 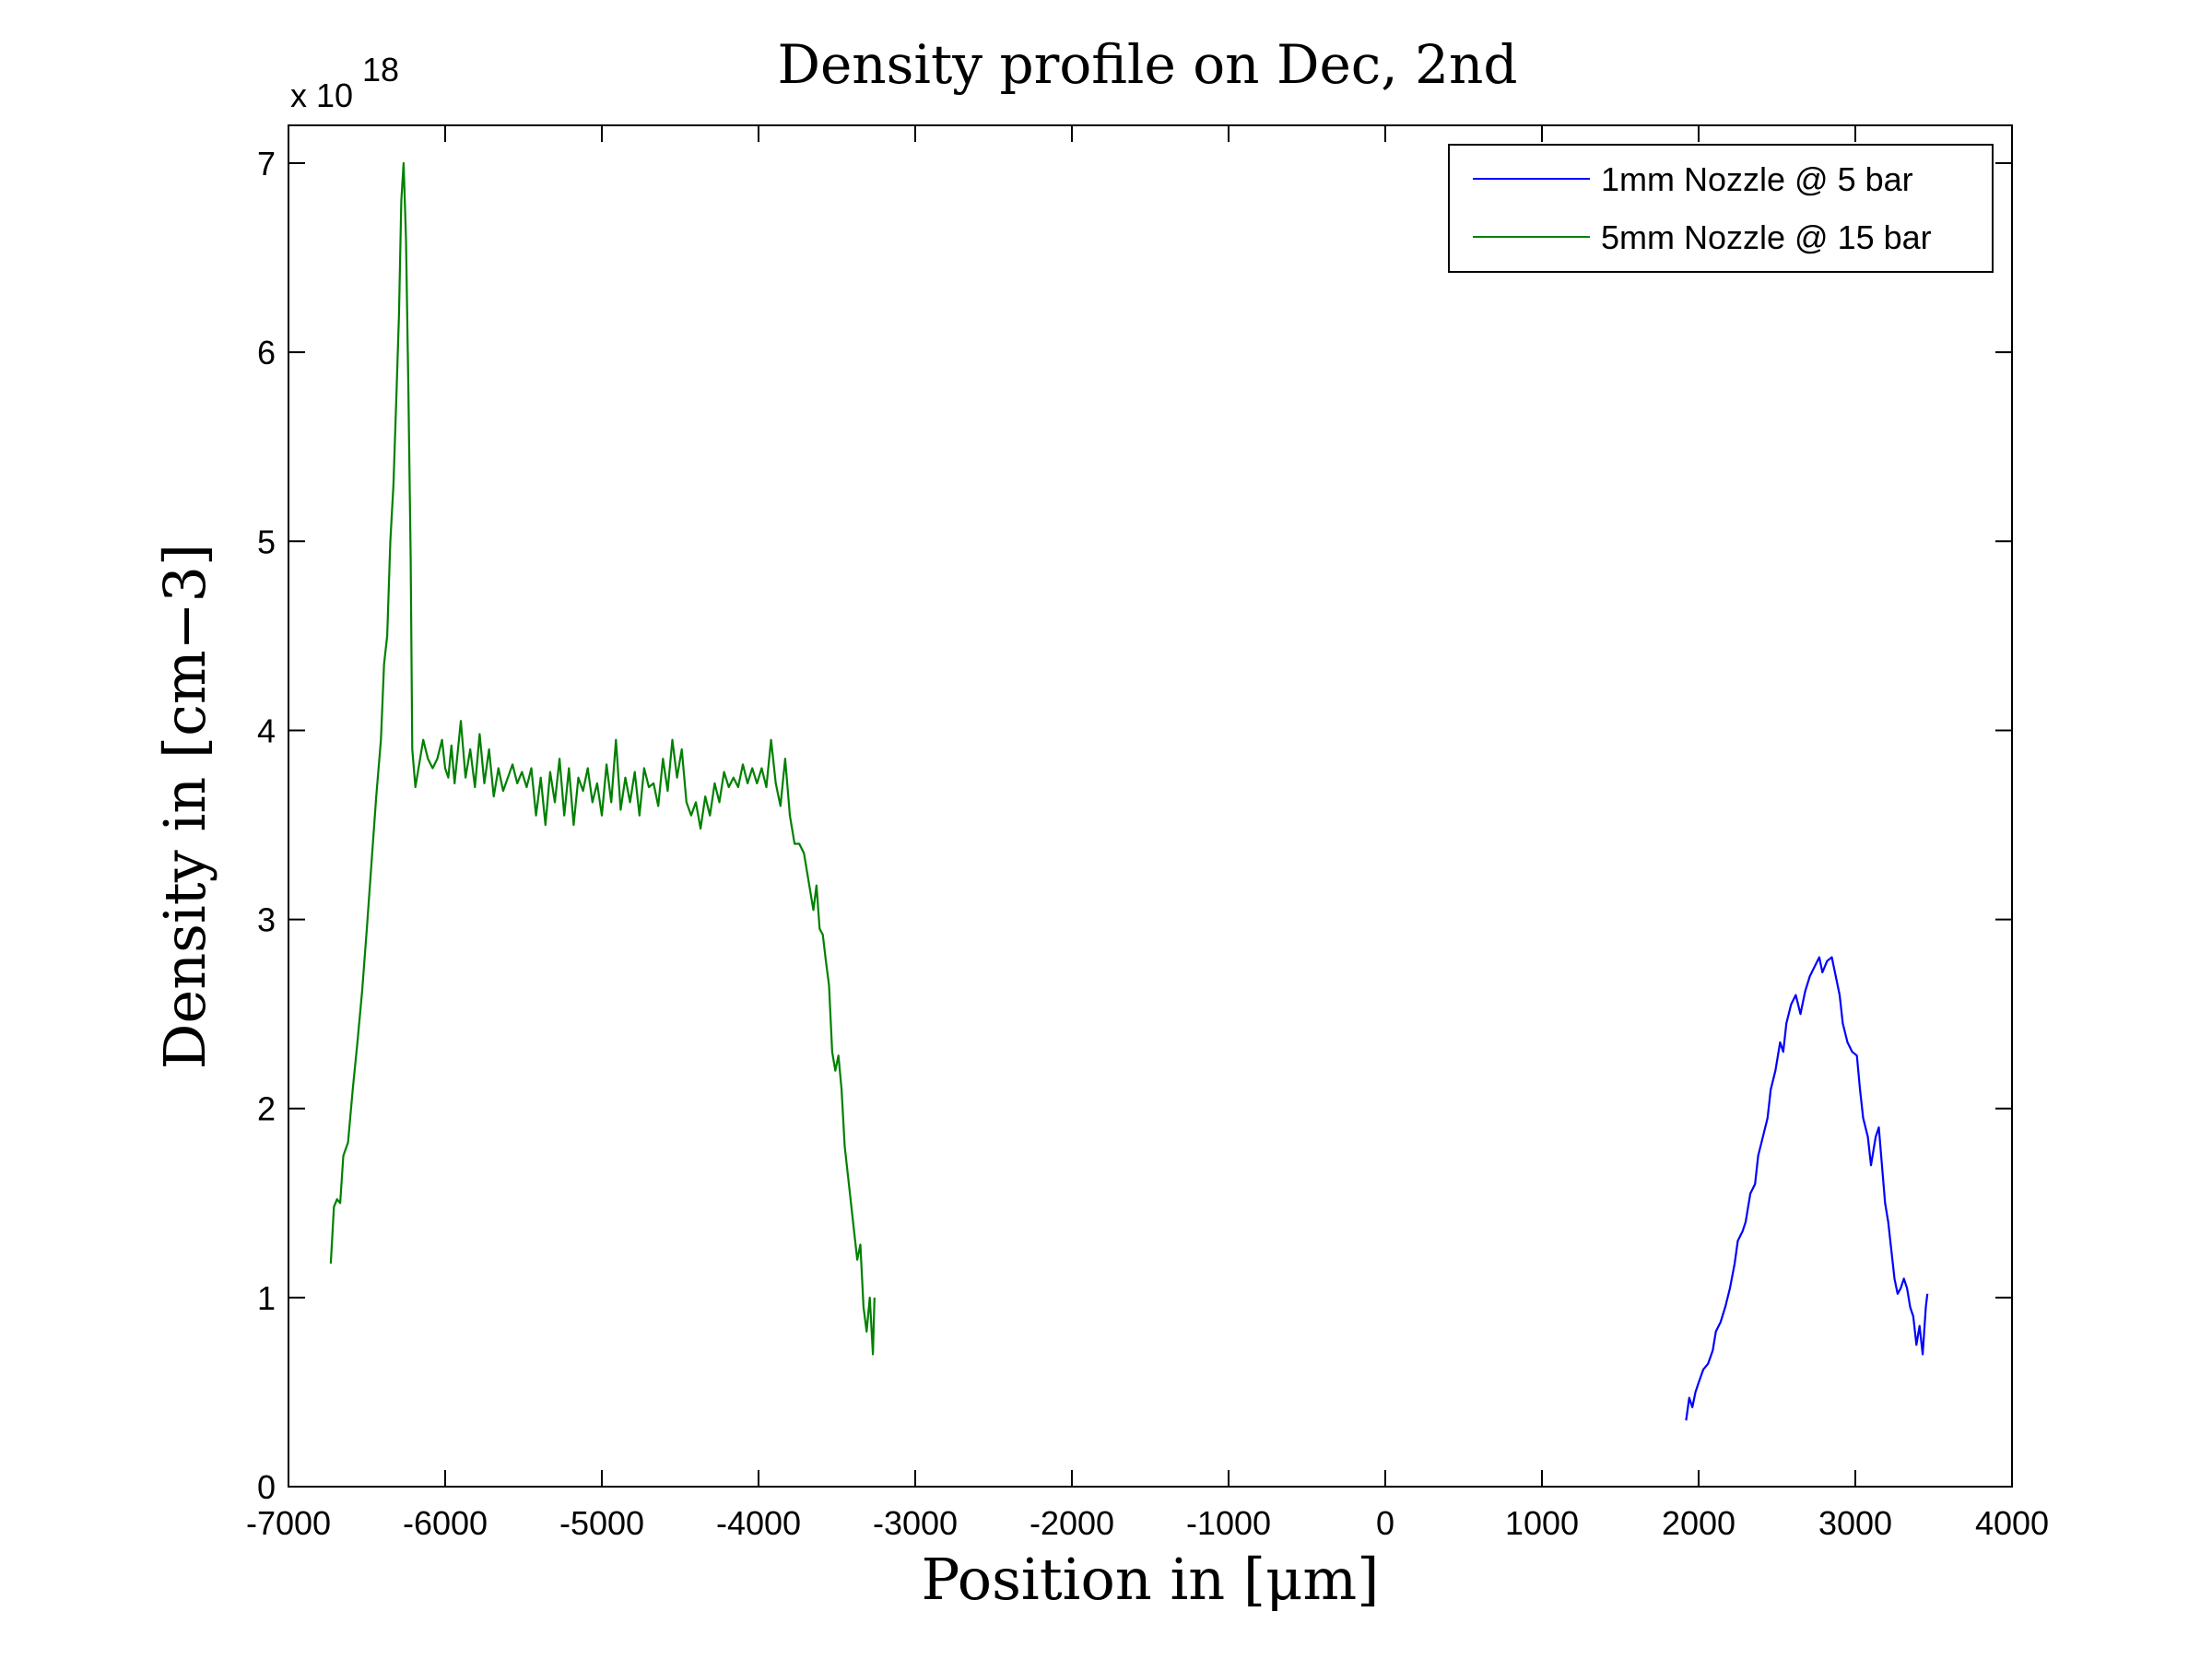 I want to click on legend: 1mm Nozzle @ 5 bar 5mm Nozzle @ 15 bar, so click(x=1721, y=208).